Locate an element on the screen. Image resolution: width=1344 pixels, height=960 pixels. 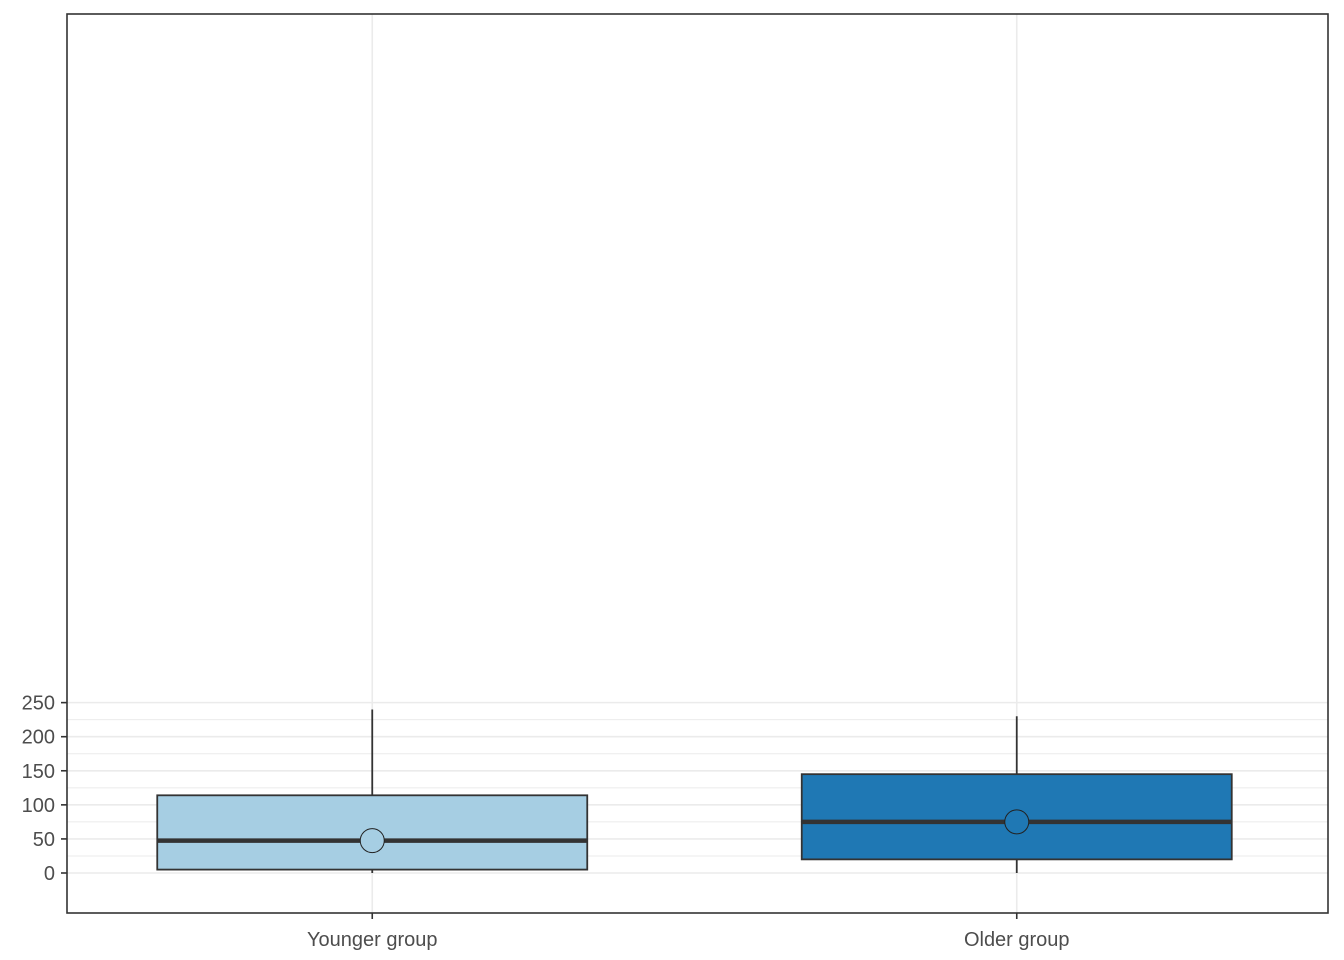
y-tick-label: 150 is located at coordinates (38, 772).